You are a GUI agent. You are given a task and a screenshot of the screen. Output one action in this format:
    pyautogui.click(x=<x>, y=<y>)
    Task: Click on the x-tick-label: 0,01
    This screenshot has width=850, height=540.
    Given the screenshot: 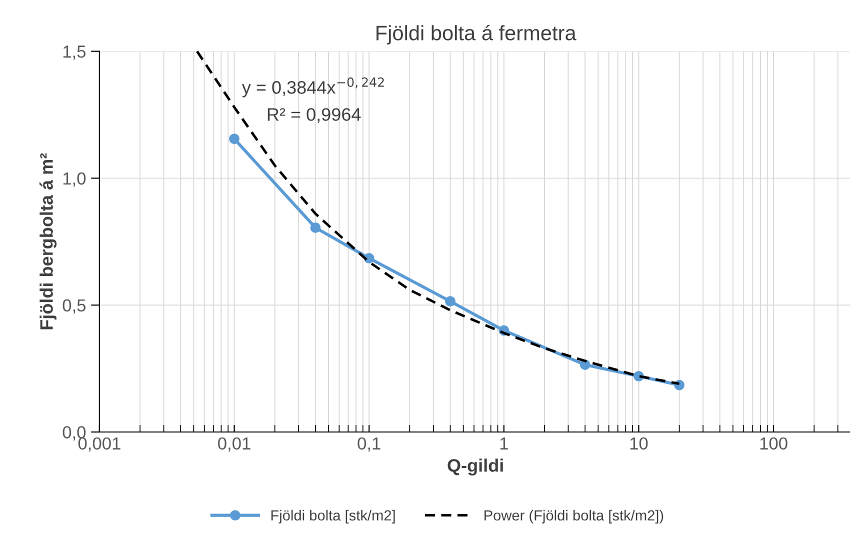 What is the action you would take?
    pyautogui.click(x=234, y=444)
    